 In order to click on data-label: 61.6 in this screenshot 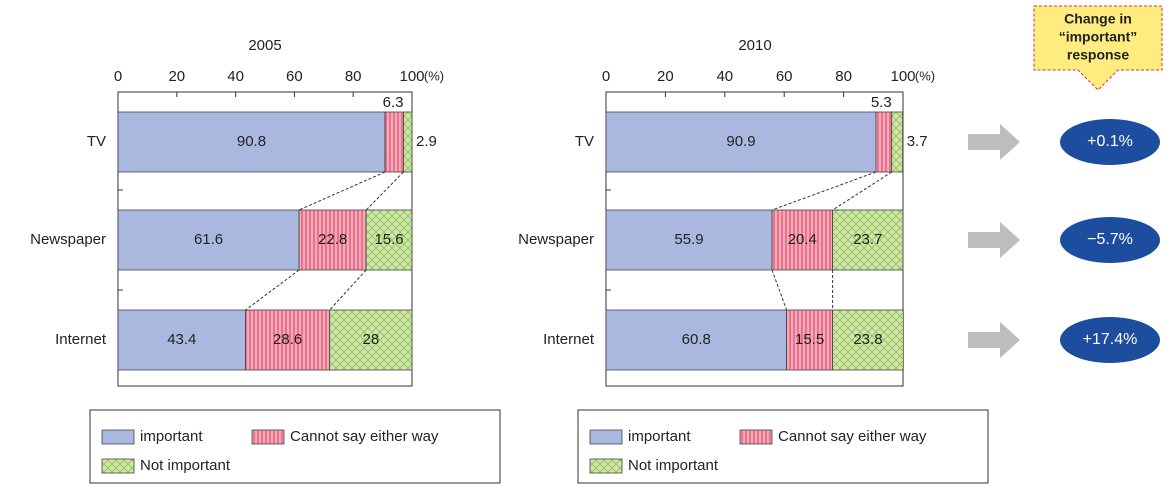, I will do `click(208, 239)`.